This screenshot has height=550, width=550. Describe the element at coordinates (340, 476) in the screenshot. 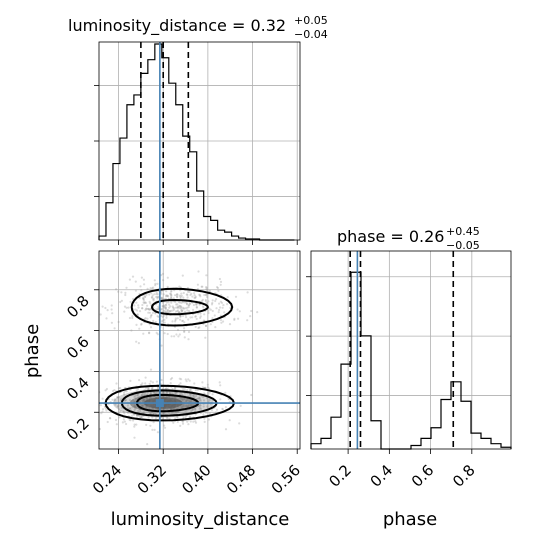

I see `phase-x-tick-label-0: 0.2` at that location.